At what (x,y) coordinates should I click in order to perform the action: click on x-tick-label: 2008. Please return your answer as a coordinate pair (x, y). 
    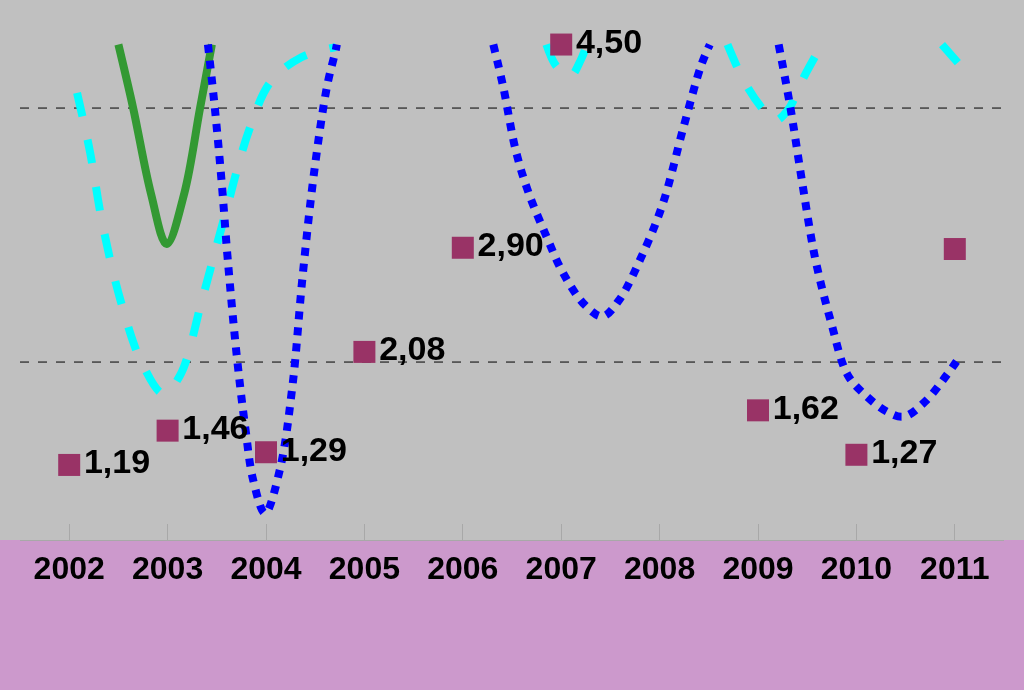
    Looking at the image, I should click on (660, 568).